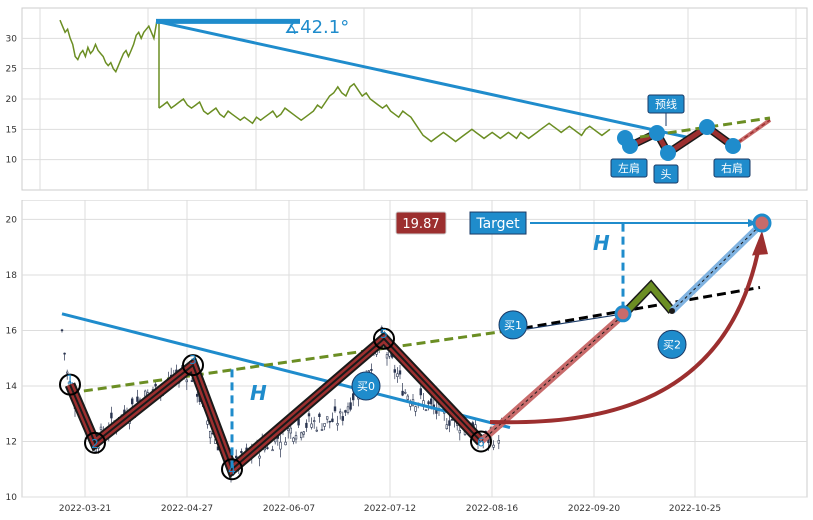 The width and height of the screenshot is (813, 520). I want to click on buy2-label: 买2, so click(672, 344).